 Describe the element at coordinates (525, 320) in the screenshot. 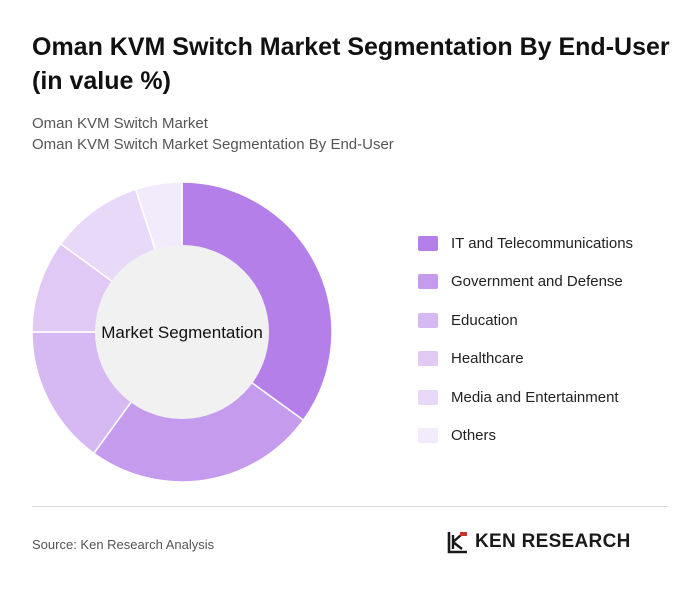

I see `legend-item: Education` at that location.